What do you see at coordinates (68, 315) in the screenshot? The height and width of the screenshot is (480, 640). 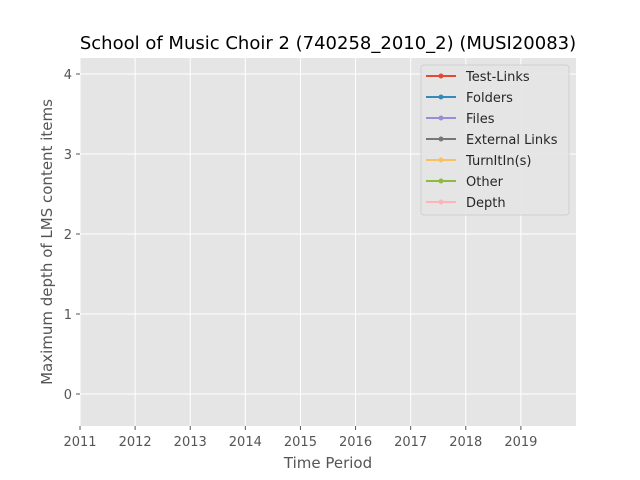 I see `y-tick-label: 1` at bounding box center [68, 315].